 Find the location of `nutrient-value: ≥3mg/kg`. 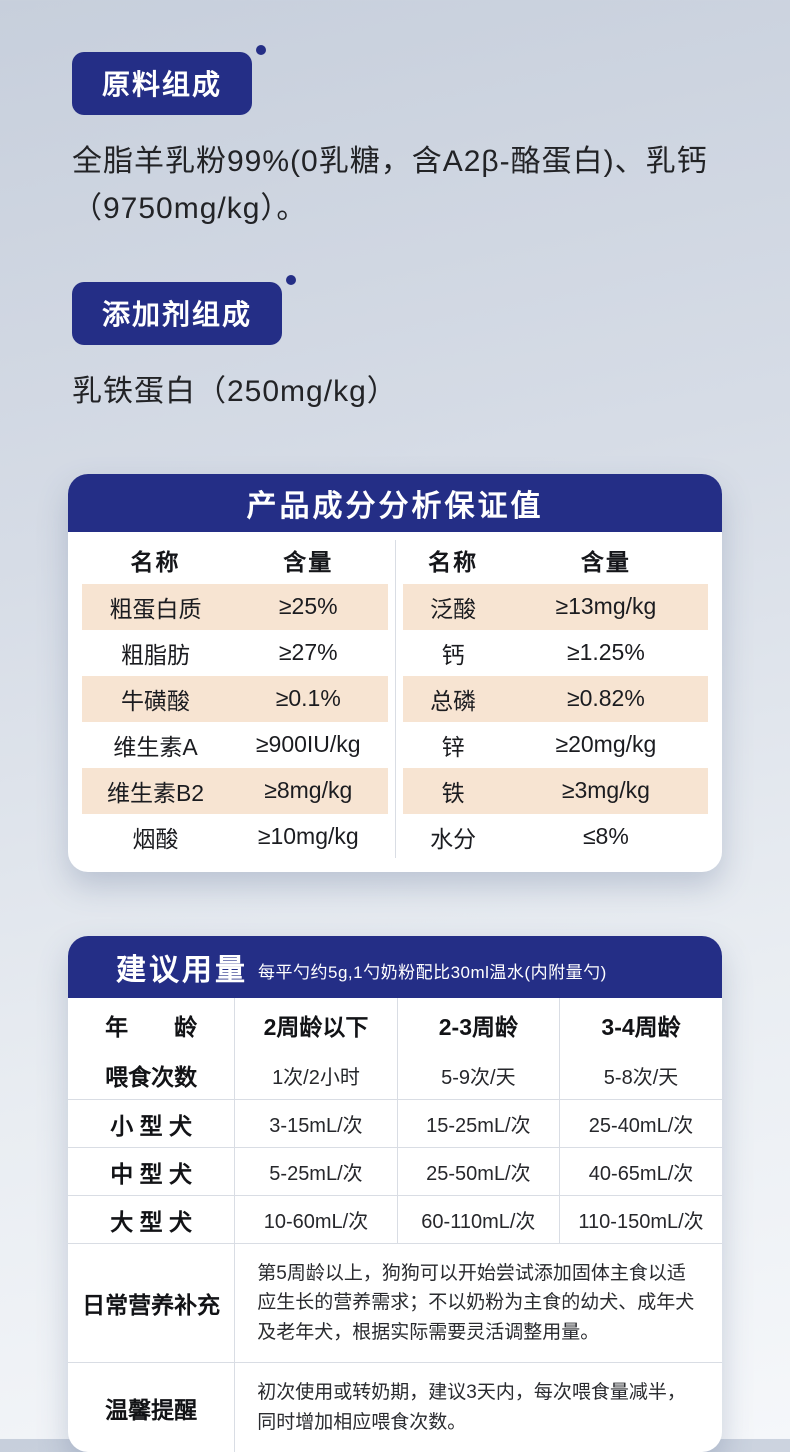

nutrient-value: ≥3mg/kg is located at coordinates (606, 791).